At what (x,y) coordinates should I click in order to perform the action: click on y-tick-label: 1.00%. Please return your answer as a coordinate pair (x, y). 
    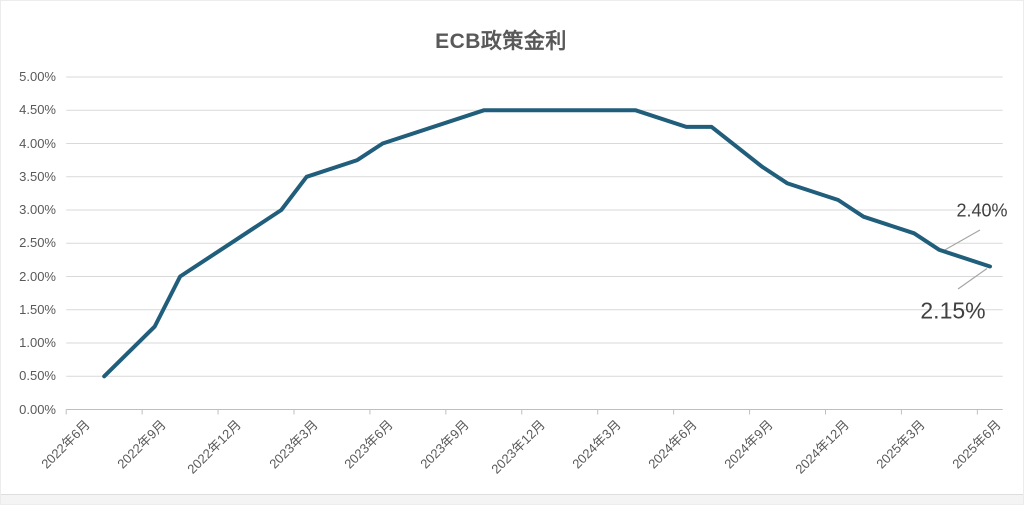
    Looking at the image, I should click on (37, 342).